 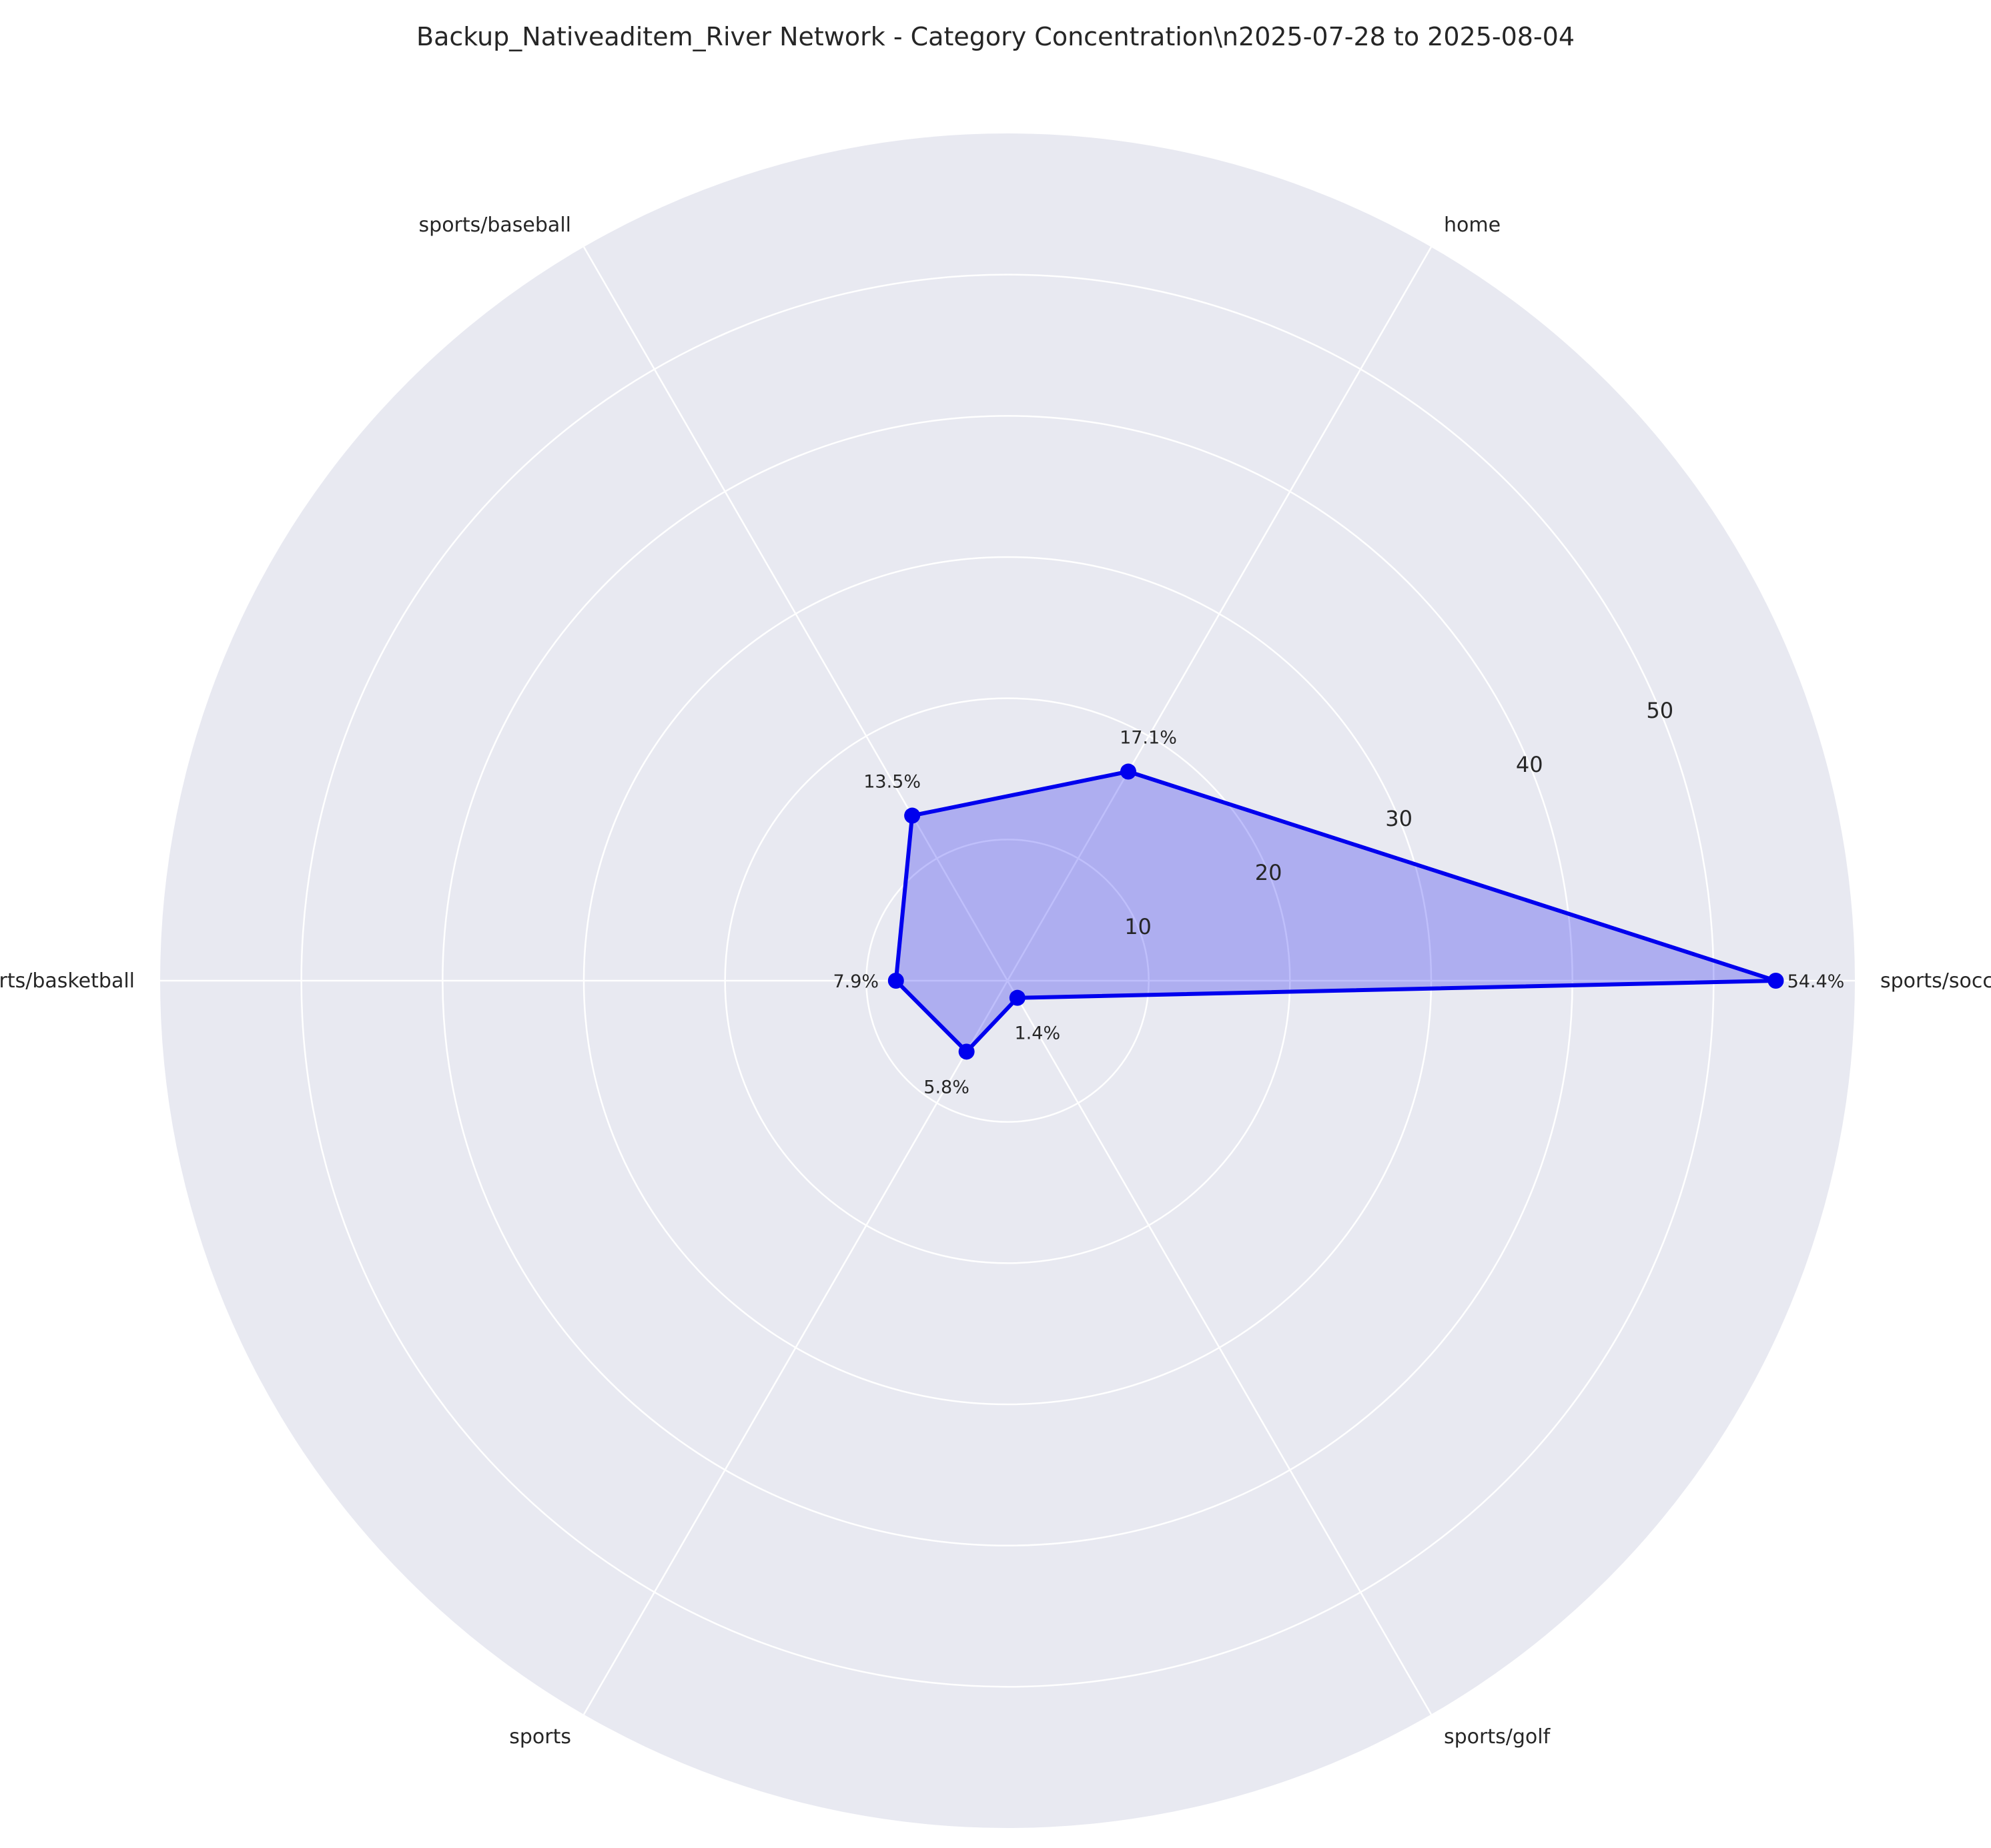 What do you see at coordinates (67, 981) in the screenshot?
I see `category-label: sports/basketball` at bounding box center [67, 981].